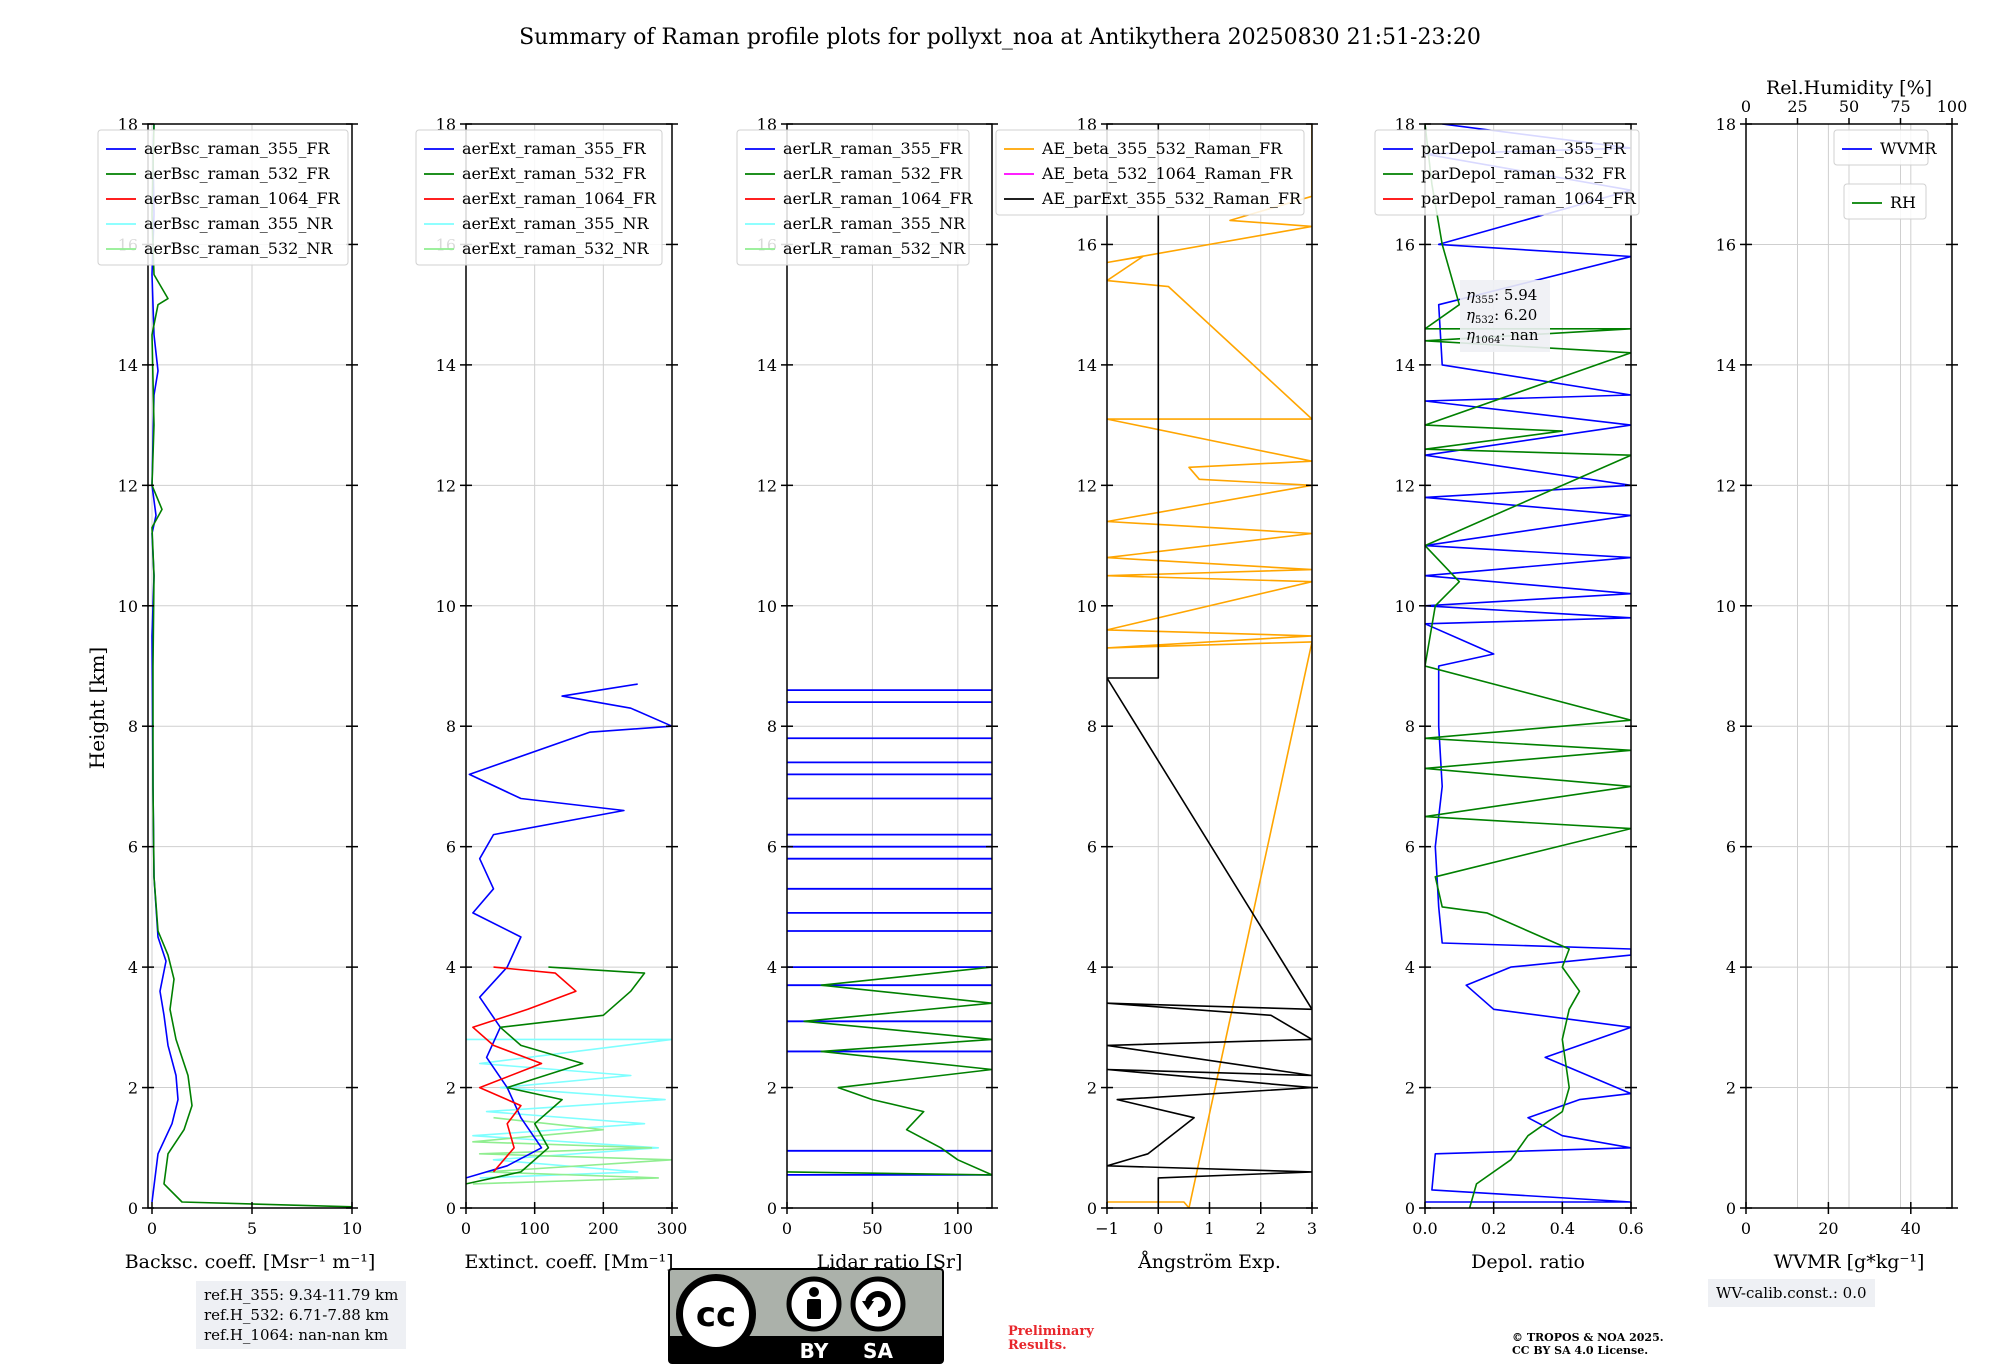 The width and height of the screenshot is (2000, 1364). I want to click on x-axis-label: Ångström Exp., so click(1209, 1262).